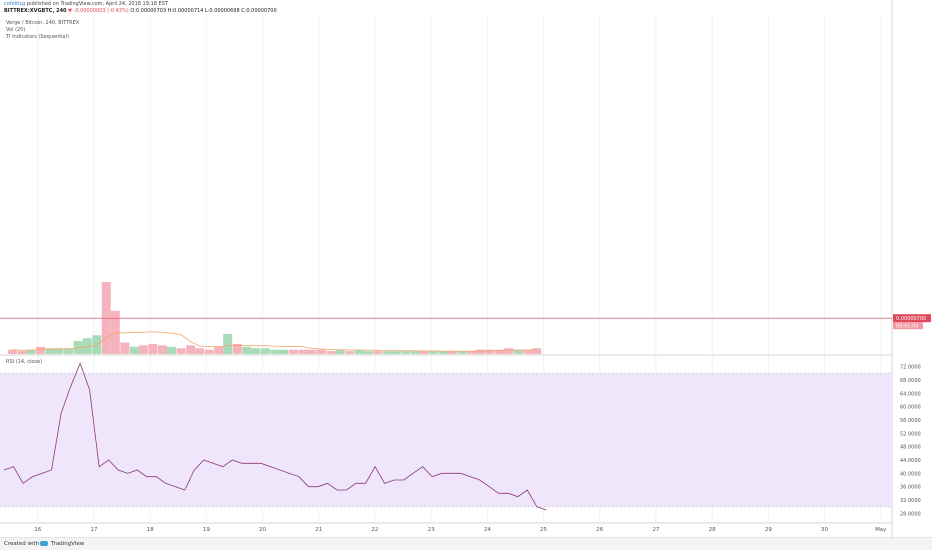 The width and height of the screenshot is (932, 550). What do you see at coordinates (655, 530) in the screenshot?
I see `time-tick-label: 27` at bounding box center [655, 530].